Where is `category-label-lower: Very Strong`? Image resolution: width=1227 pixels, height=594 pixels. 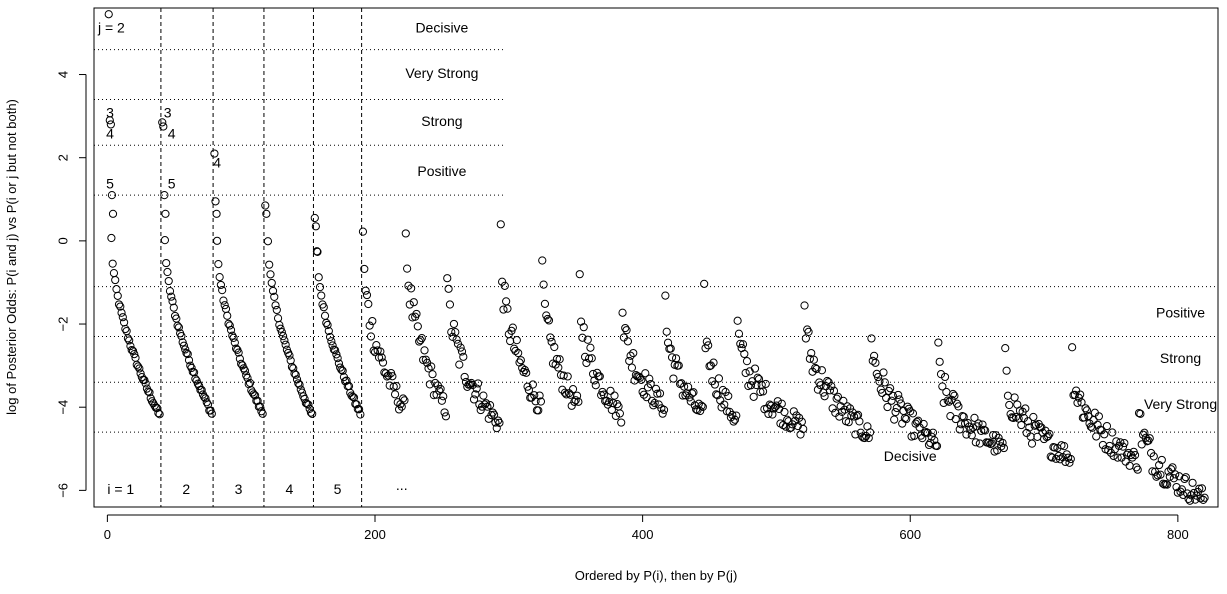
category-label-lower: Very Strong is located at coordinates (1180, 404).